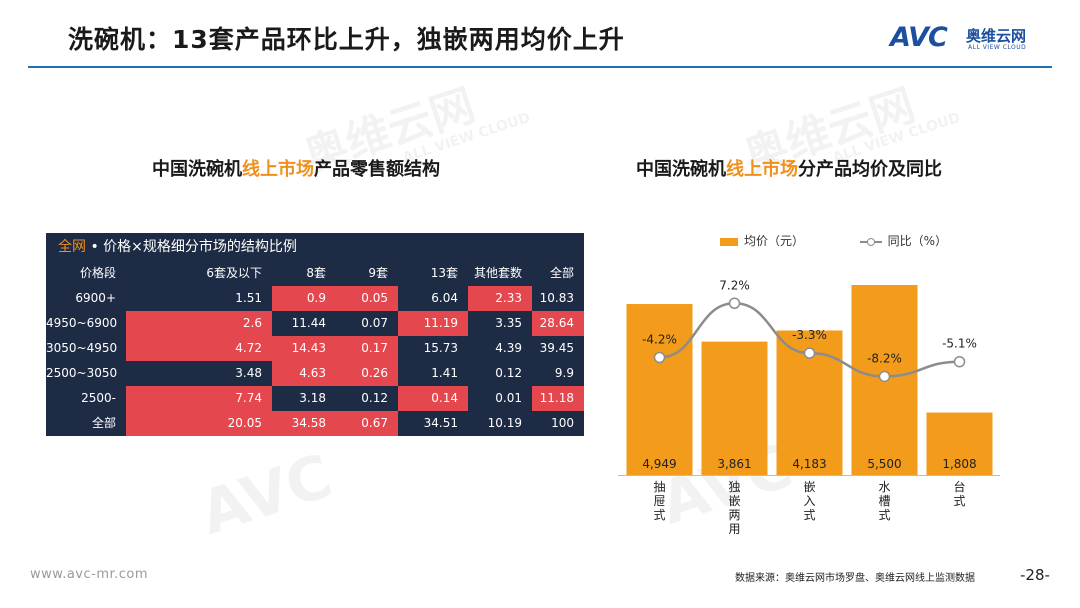  I want to click on yoy-label: -8.2%, so click(884, 358).